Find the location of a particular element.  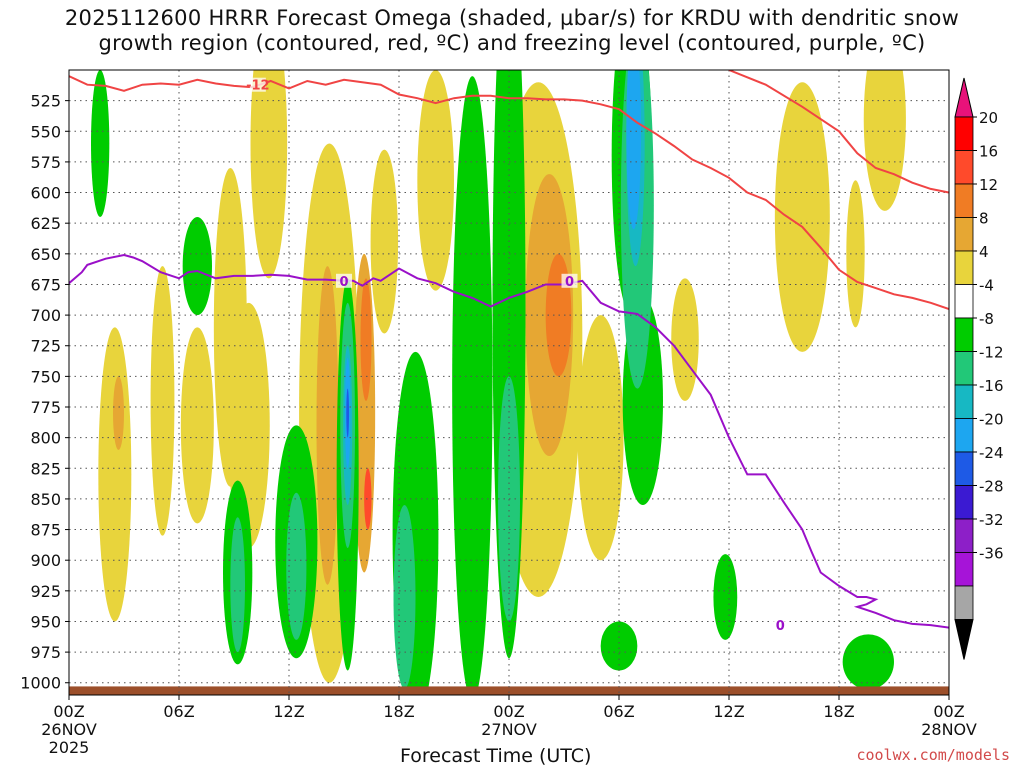

colorbar-label-11: -28 is located at coordinates (991, 487).